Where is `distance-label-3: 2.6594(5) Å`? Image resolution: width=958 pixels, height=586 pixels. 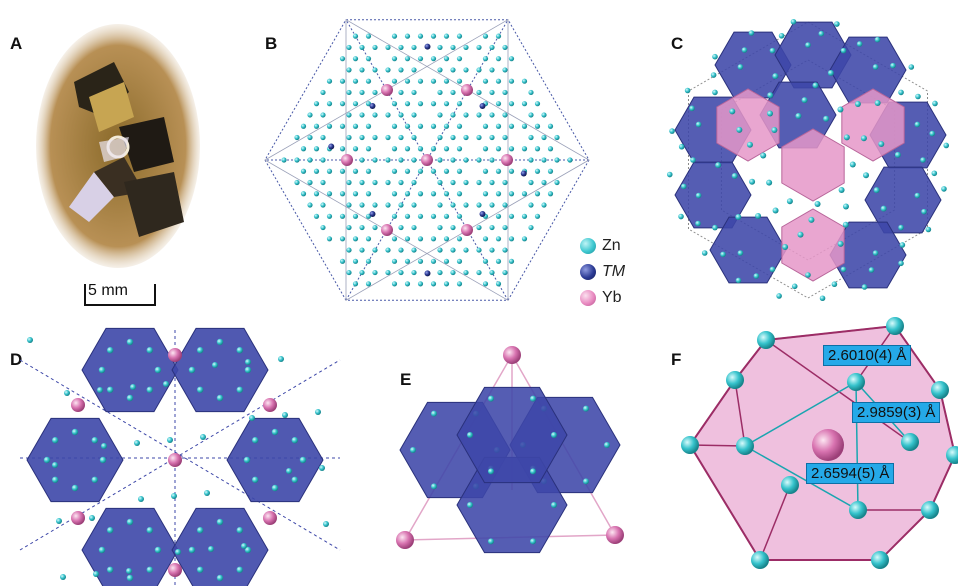 distance-label-3: 2.6594(5) Å is located at coordinates (850, 473).